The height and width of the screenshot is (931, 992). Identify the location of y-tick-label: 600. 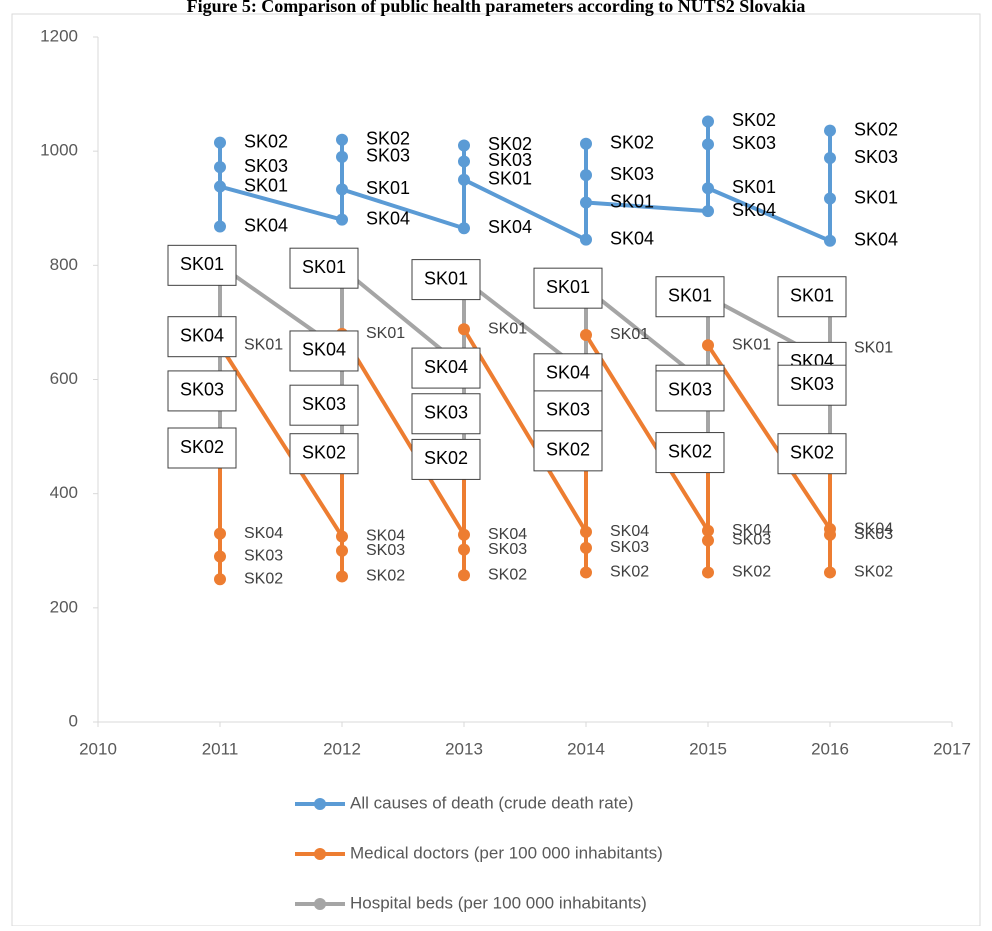
(64, 378).